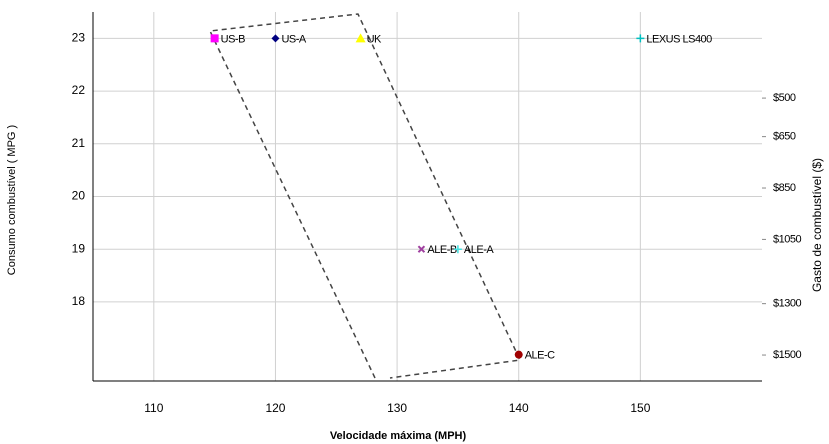  Describe the element at coordinates (79, 301) in the screenshot. I see `y-tick-label: 18` at that location.